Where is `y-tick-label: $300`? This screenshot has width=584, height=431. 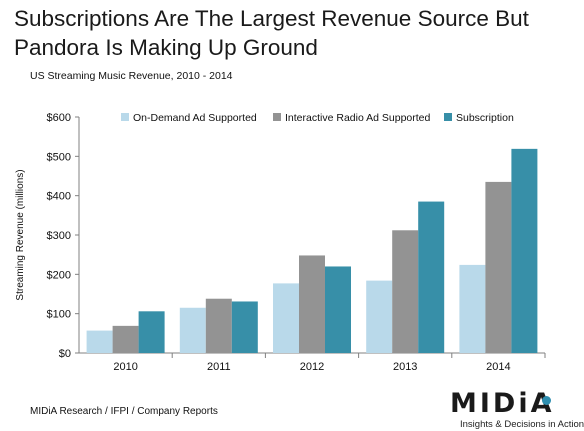
y-tick-label: $300 is located at coordinates (59, 236).